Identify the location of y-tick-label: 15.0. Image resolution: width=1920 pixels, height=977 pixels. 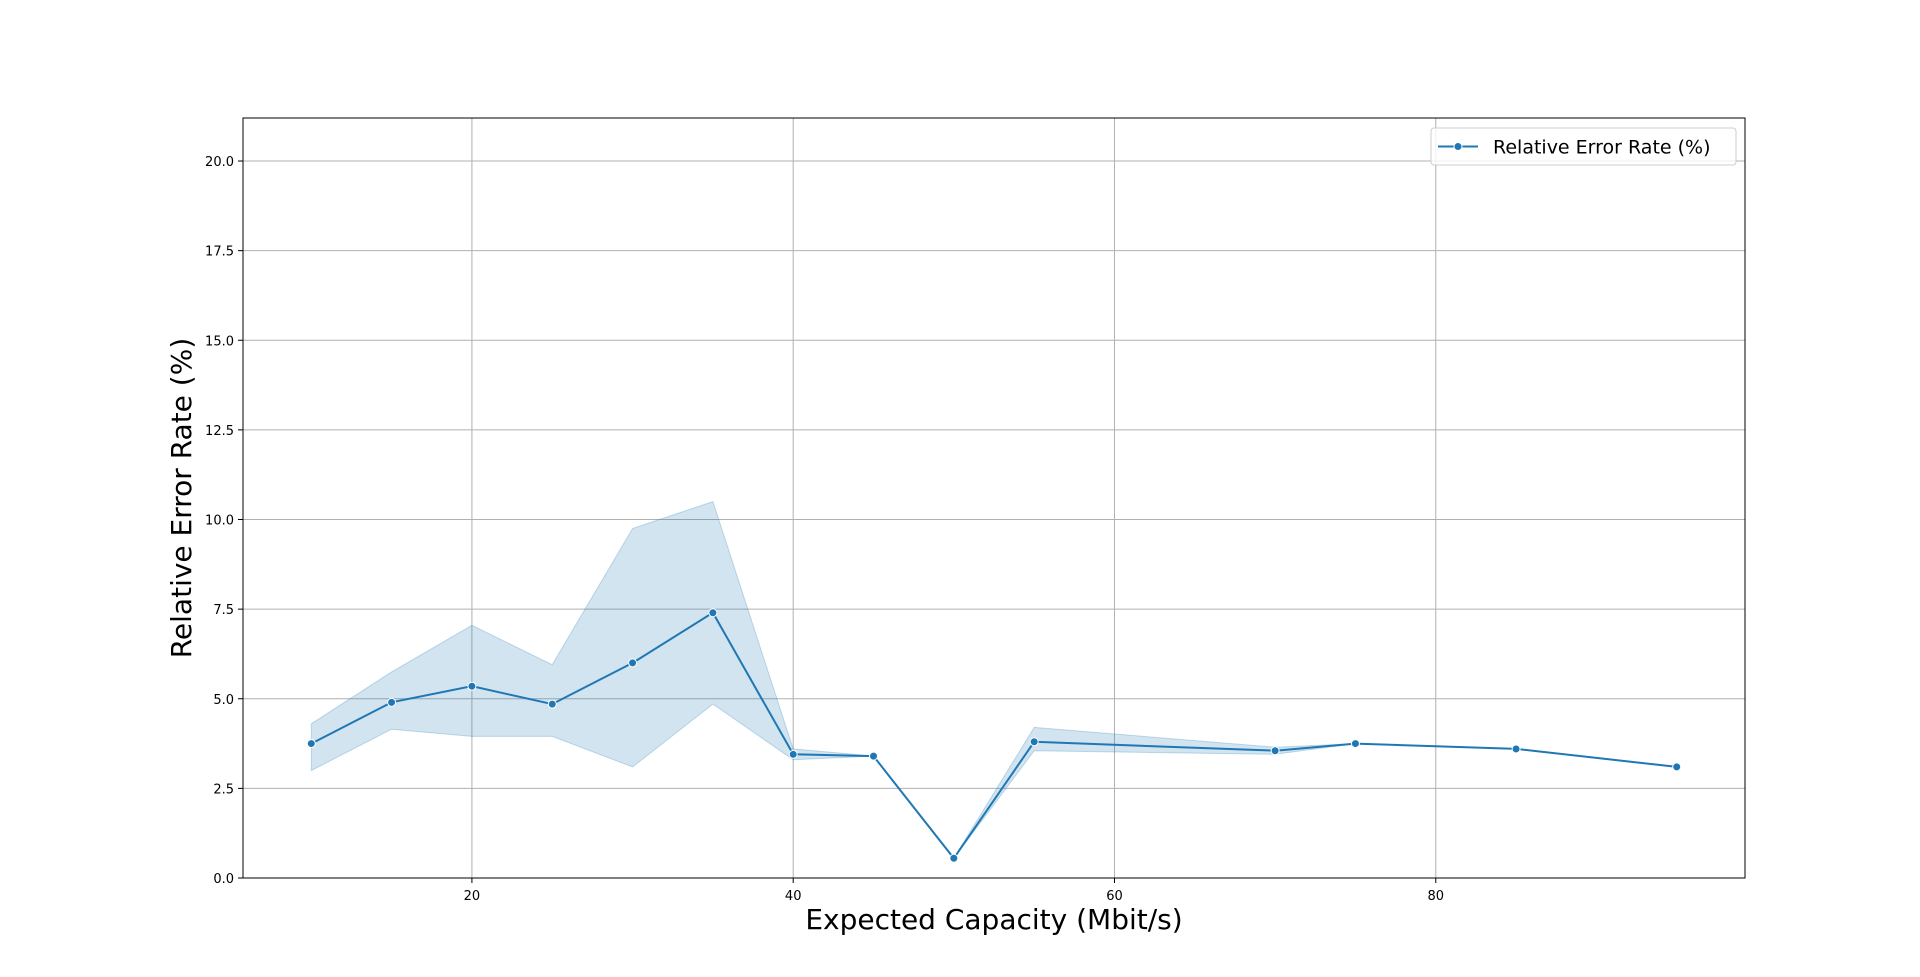
(219, 341).